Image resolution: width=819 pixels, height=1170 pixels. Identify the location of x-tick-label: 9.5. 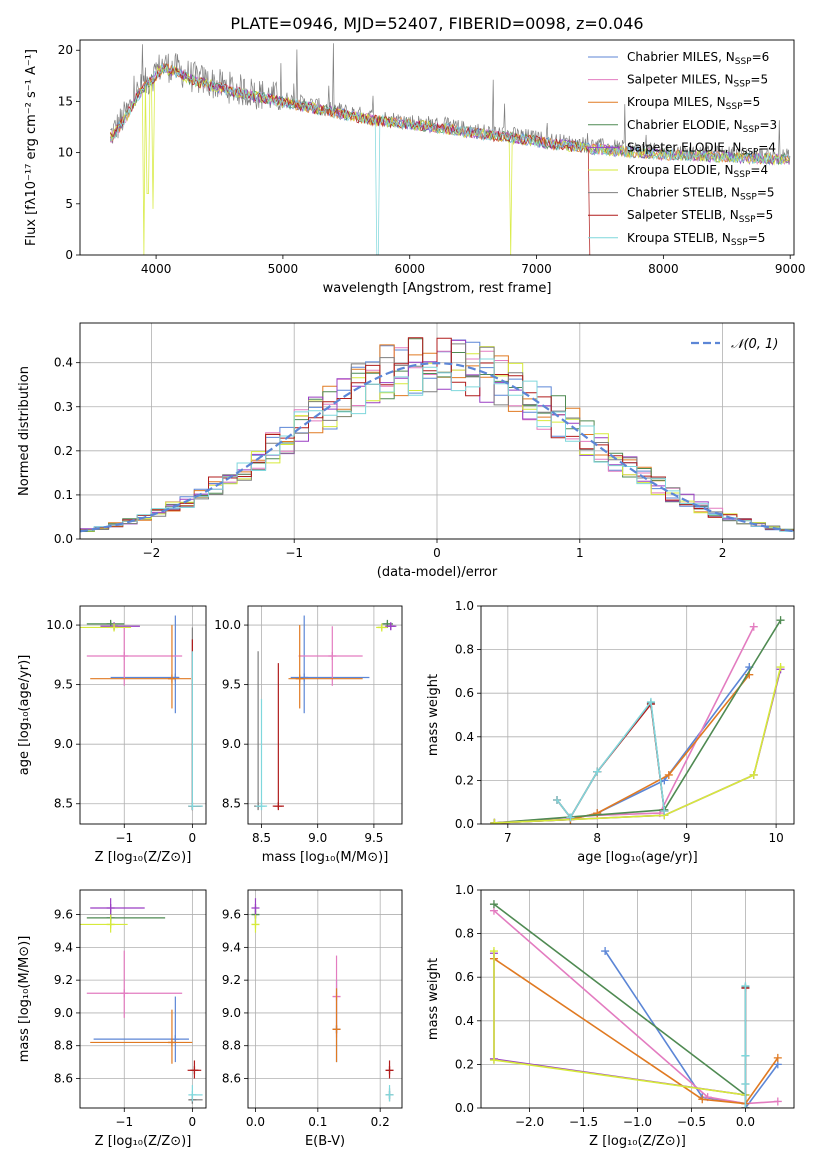
(373, 838).